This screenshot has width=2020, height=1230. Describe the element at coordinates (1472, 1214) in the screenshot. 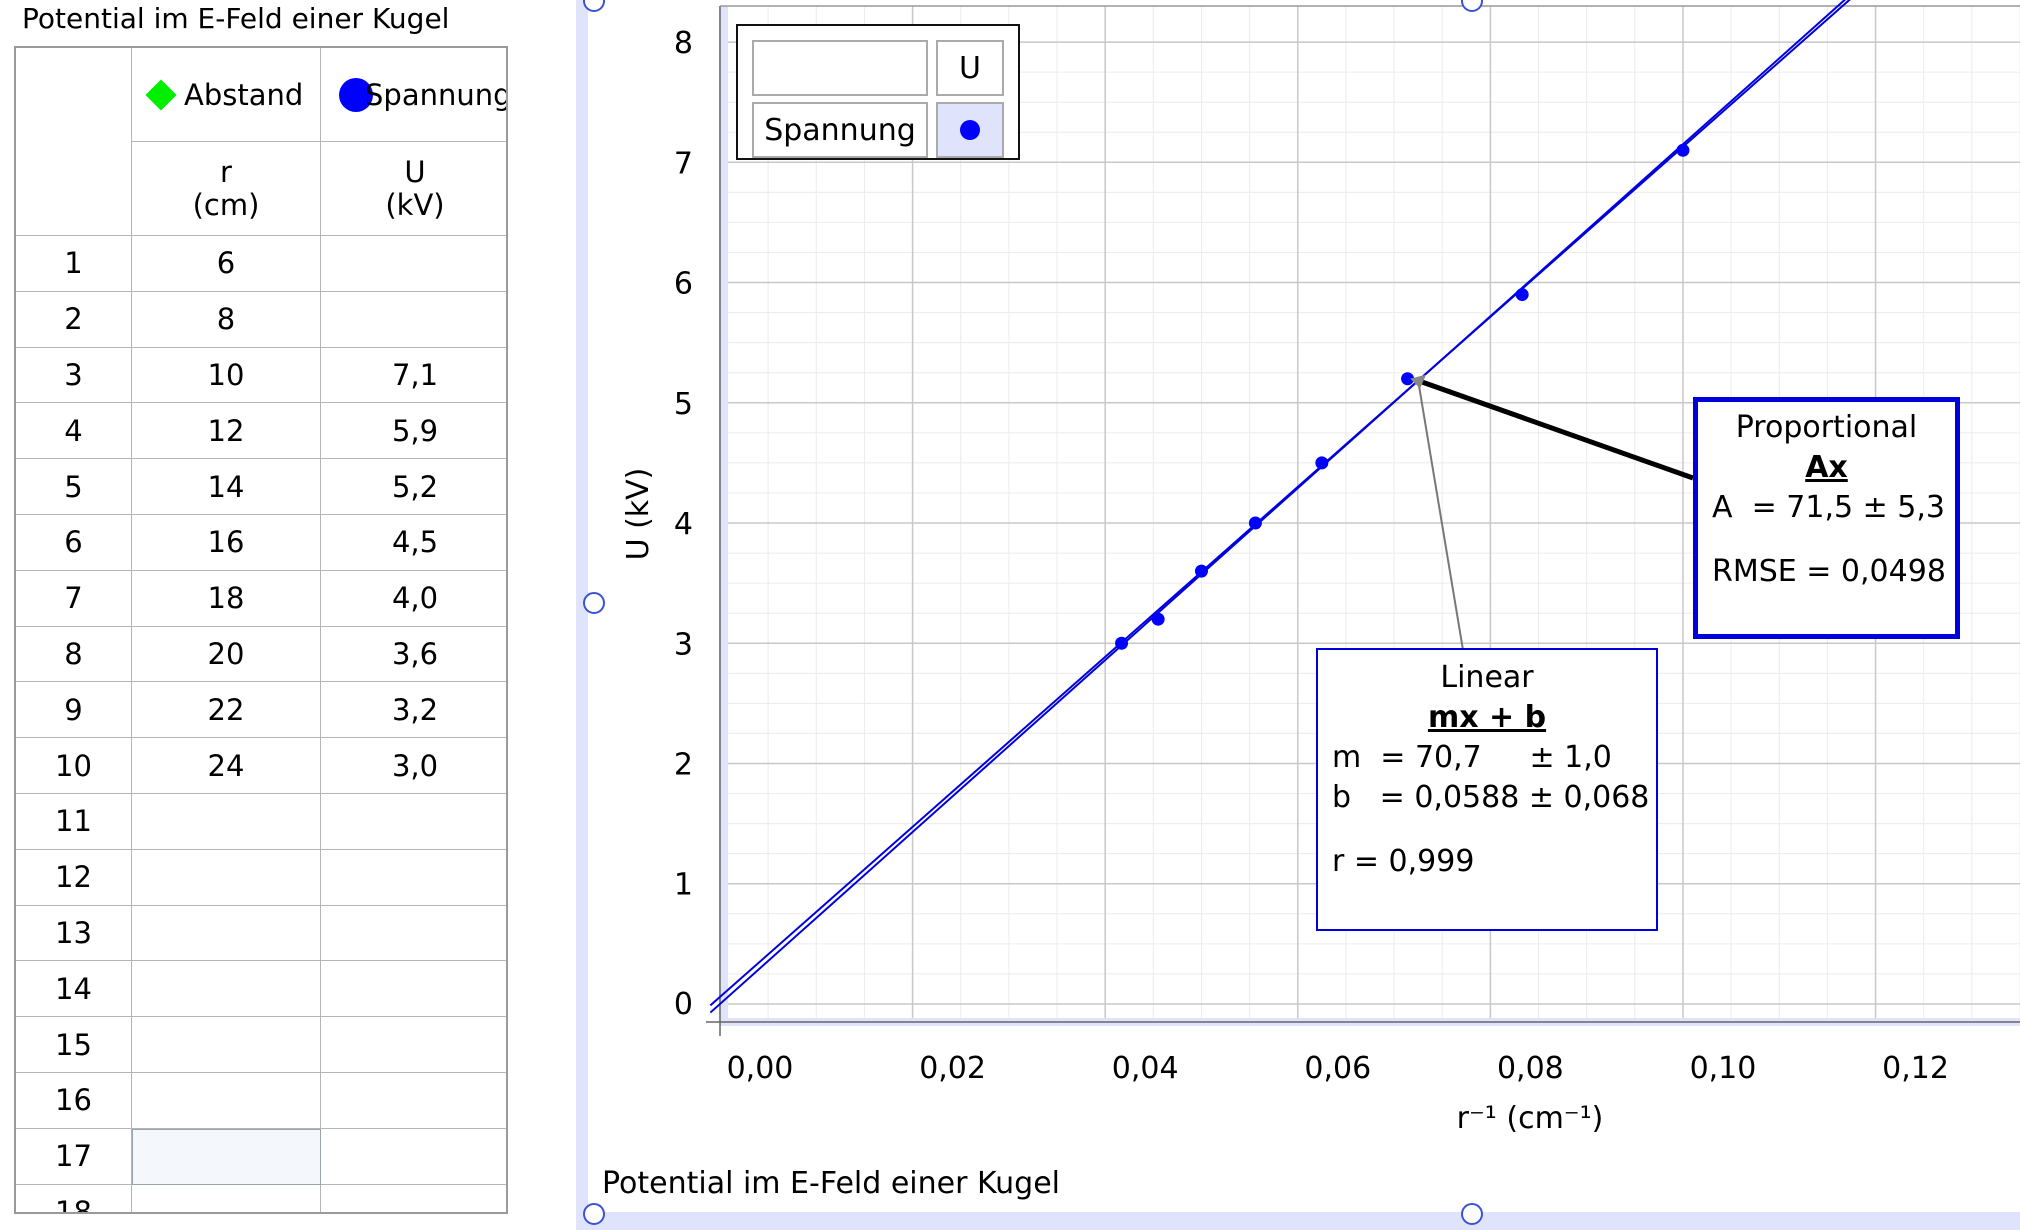

I see `resize-handle-bottom` at that location.